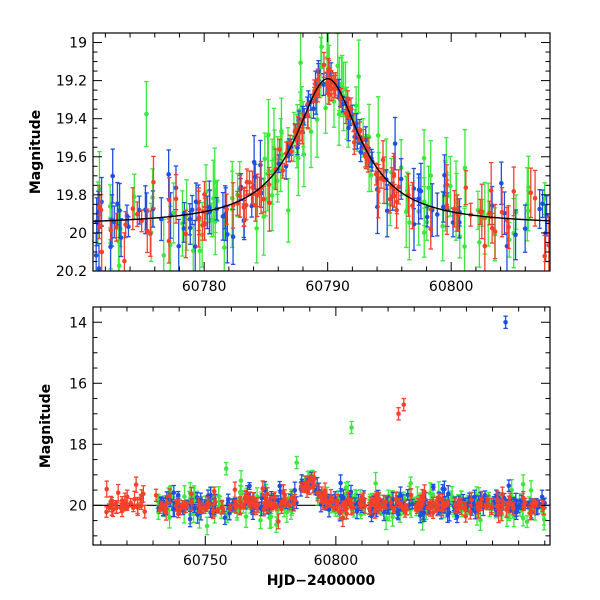  Describe the element at coordinates (71, 272) in the screenshot. I see `y-tick-label: 20.2` at that location.